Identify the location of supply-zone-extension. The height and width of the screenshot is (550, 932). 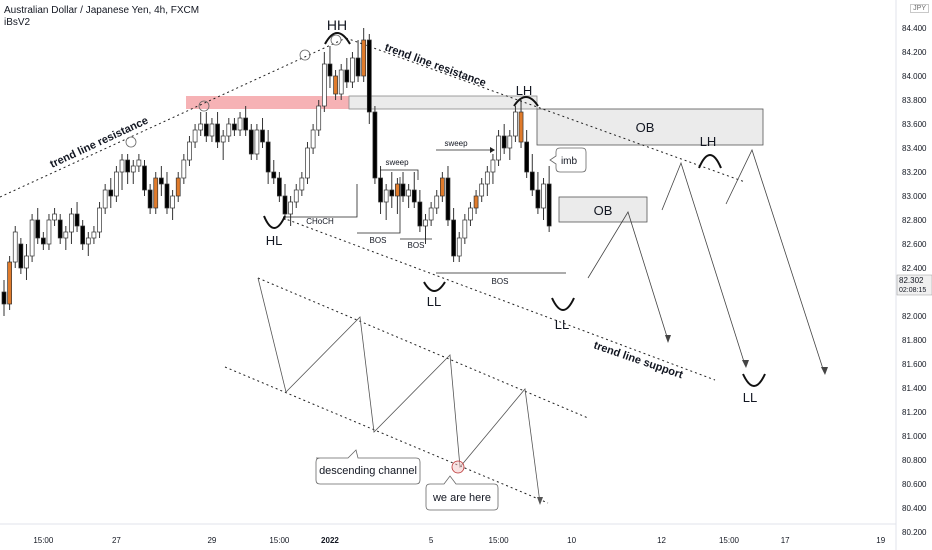
(443, 102).